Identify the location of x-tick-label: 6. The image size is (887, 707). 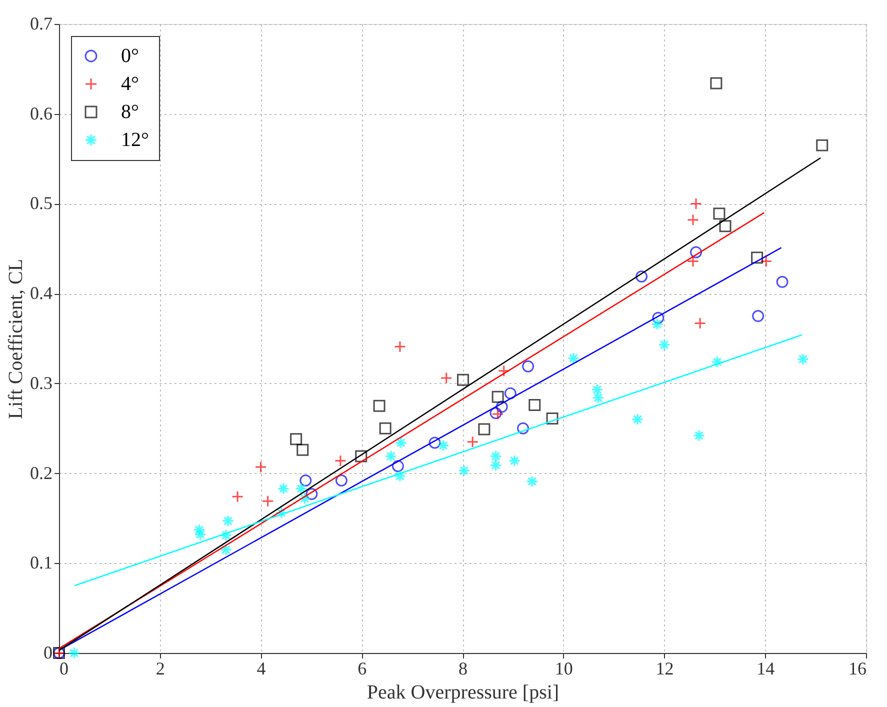
(362, 668).